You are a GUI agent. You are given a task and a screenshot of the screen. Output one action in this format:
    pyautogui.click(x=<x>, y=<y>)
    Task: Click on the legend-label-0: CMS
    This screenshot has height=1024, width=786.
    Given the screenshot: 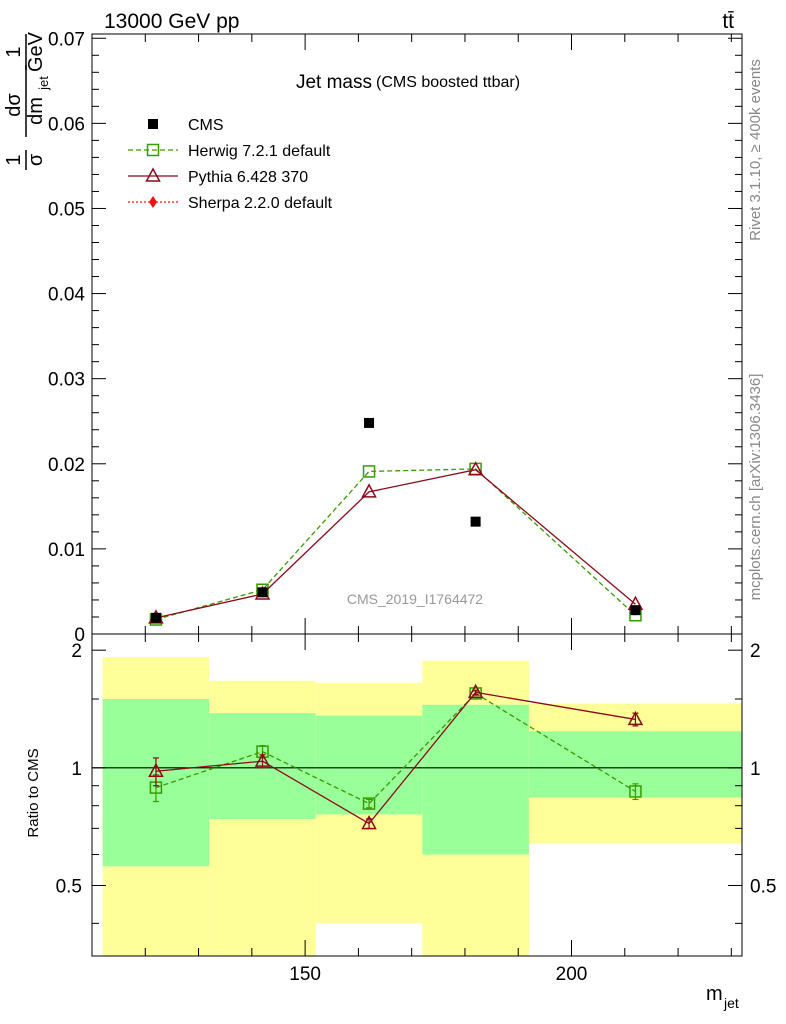 What is the action you would take?
    pyautogui.click(x=206, y=125)
    